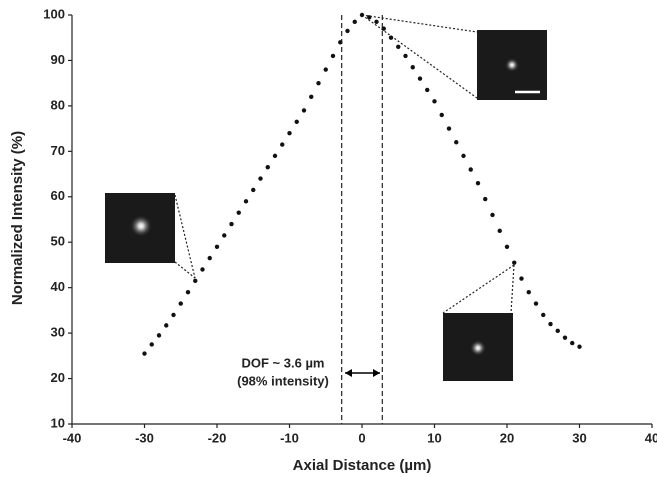 Image resolution: width=657 pixels, height=477 pixels. What do you see at coordinates (361, 437) in the screenshot?
I see `x-tick-label: 0` at bounding box center [361, 437].